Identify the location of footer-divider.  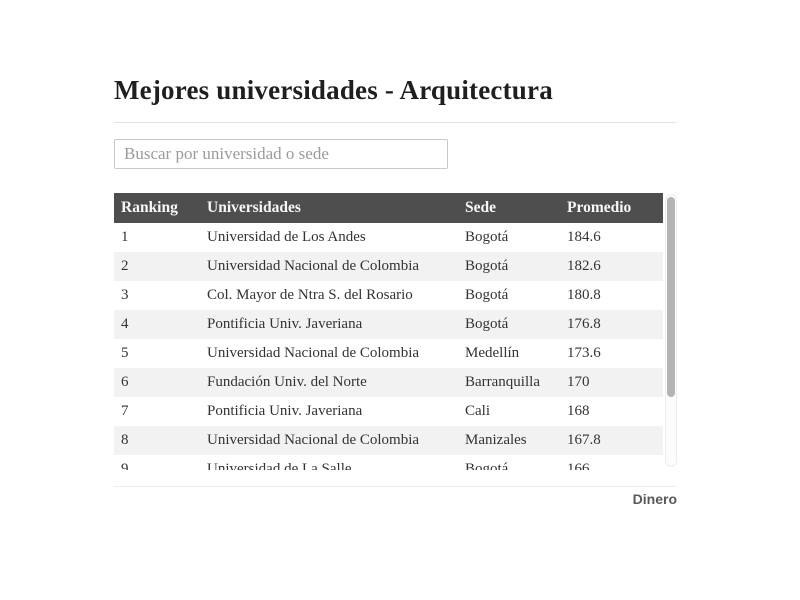
(395, 486).